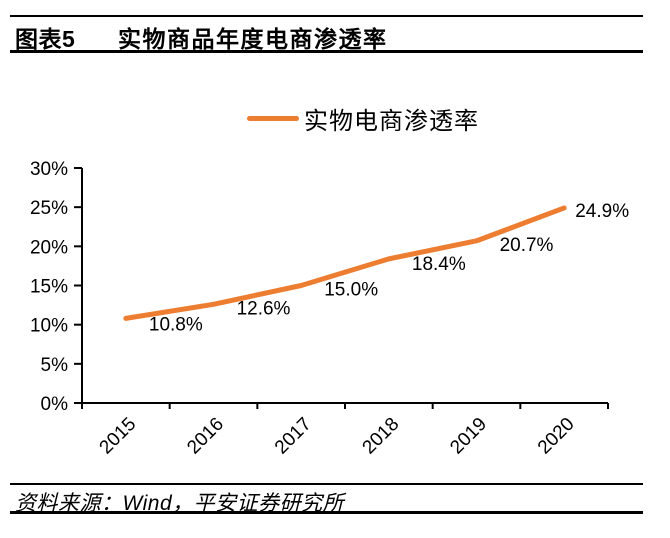  Describe the element at coordinates (351, 290) in the screenshot. I see `data-label: 15.0%` at that location.